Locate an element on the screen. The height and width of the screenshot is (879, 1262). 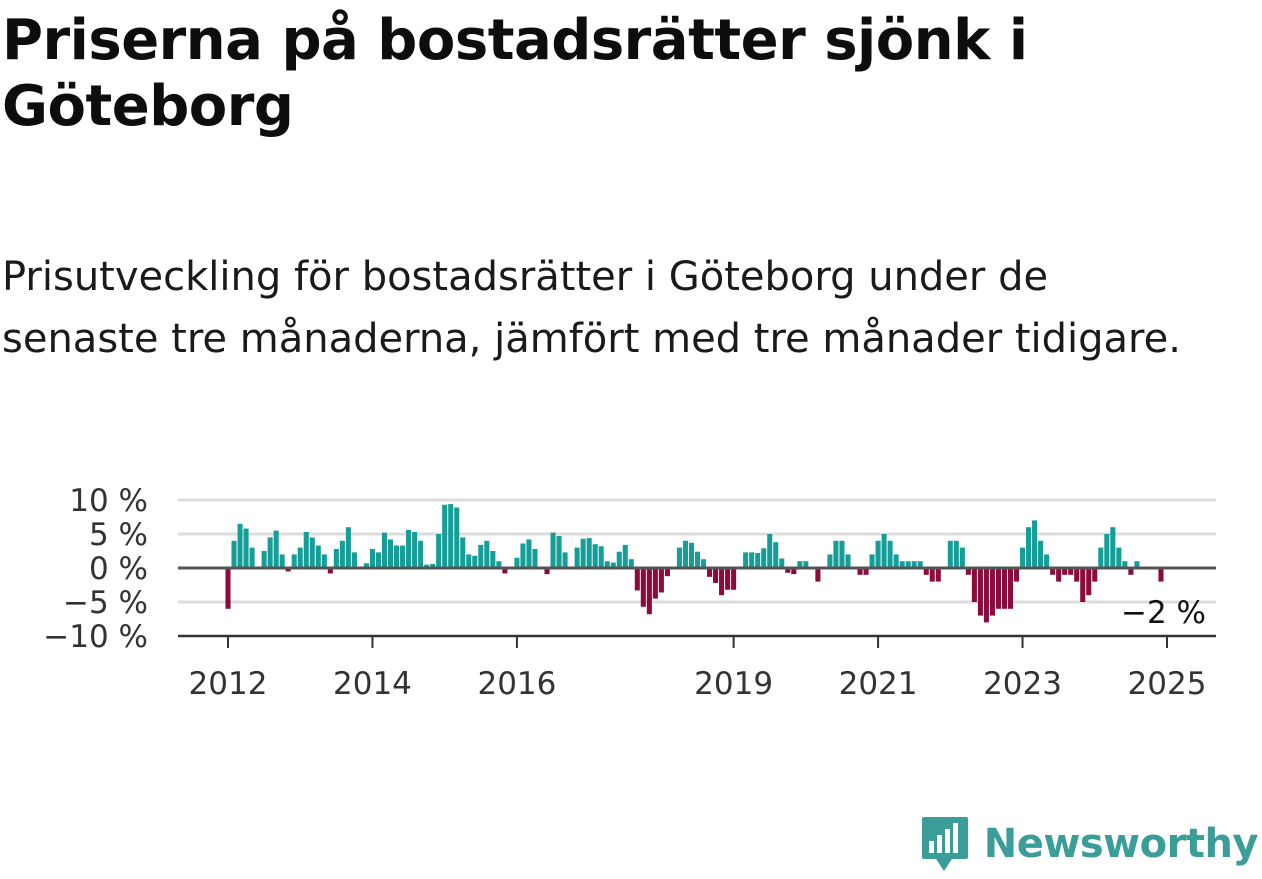
x-tick-label: 2019 is located at coordinates (733, 684).